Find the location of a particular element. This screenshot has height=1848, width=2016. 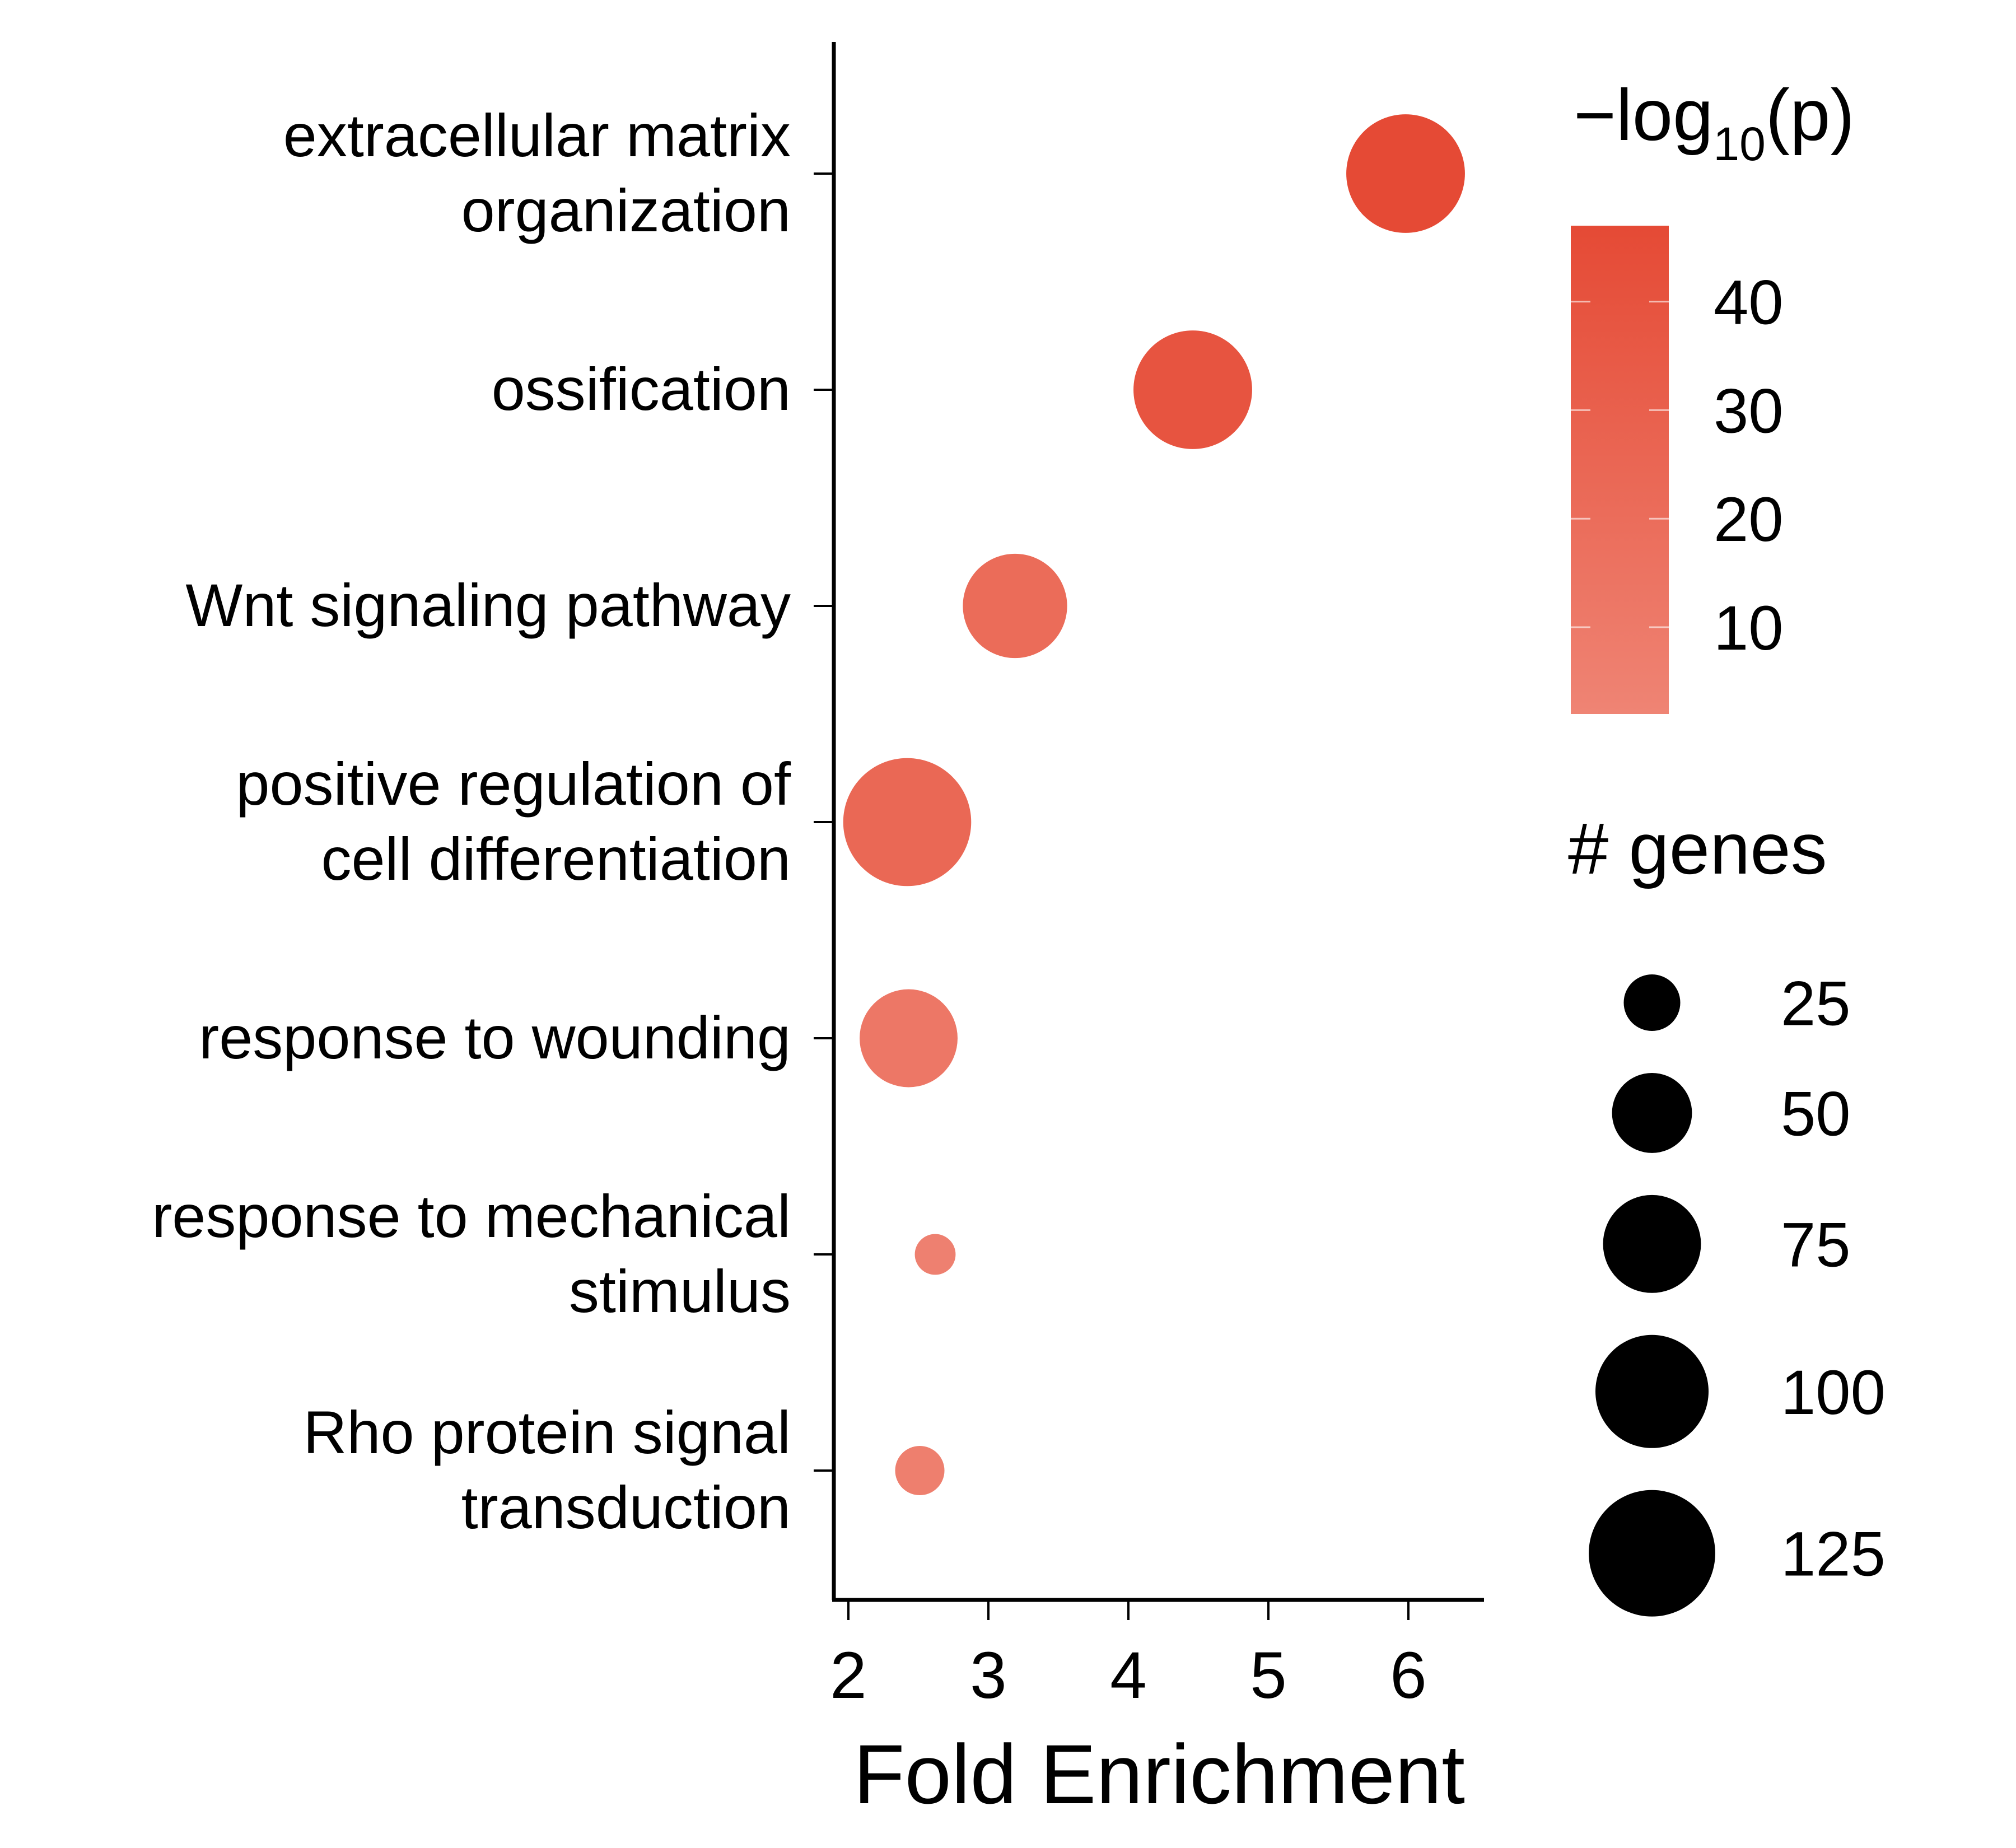

size-legend-label: 125 is located at coordinates (1834, 1554).